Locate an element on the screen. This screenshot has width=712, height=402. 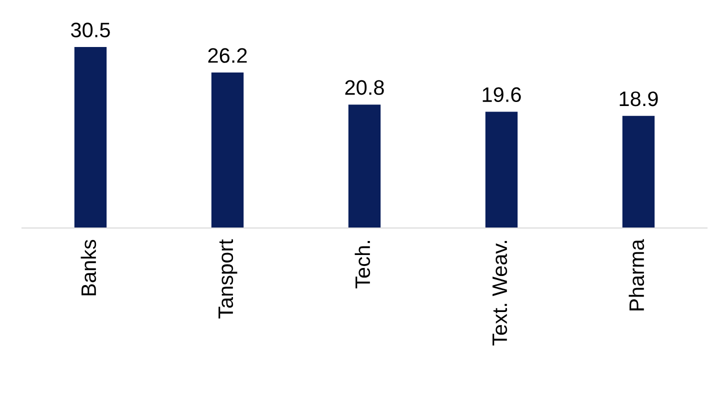
x-tick-label: Banks is located at coordinates (88, 268).